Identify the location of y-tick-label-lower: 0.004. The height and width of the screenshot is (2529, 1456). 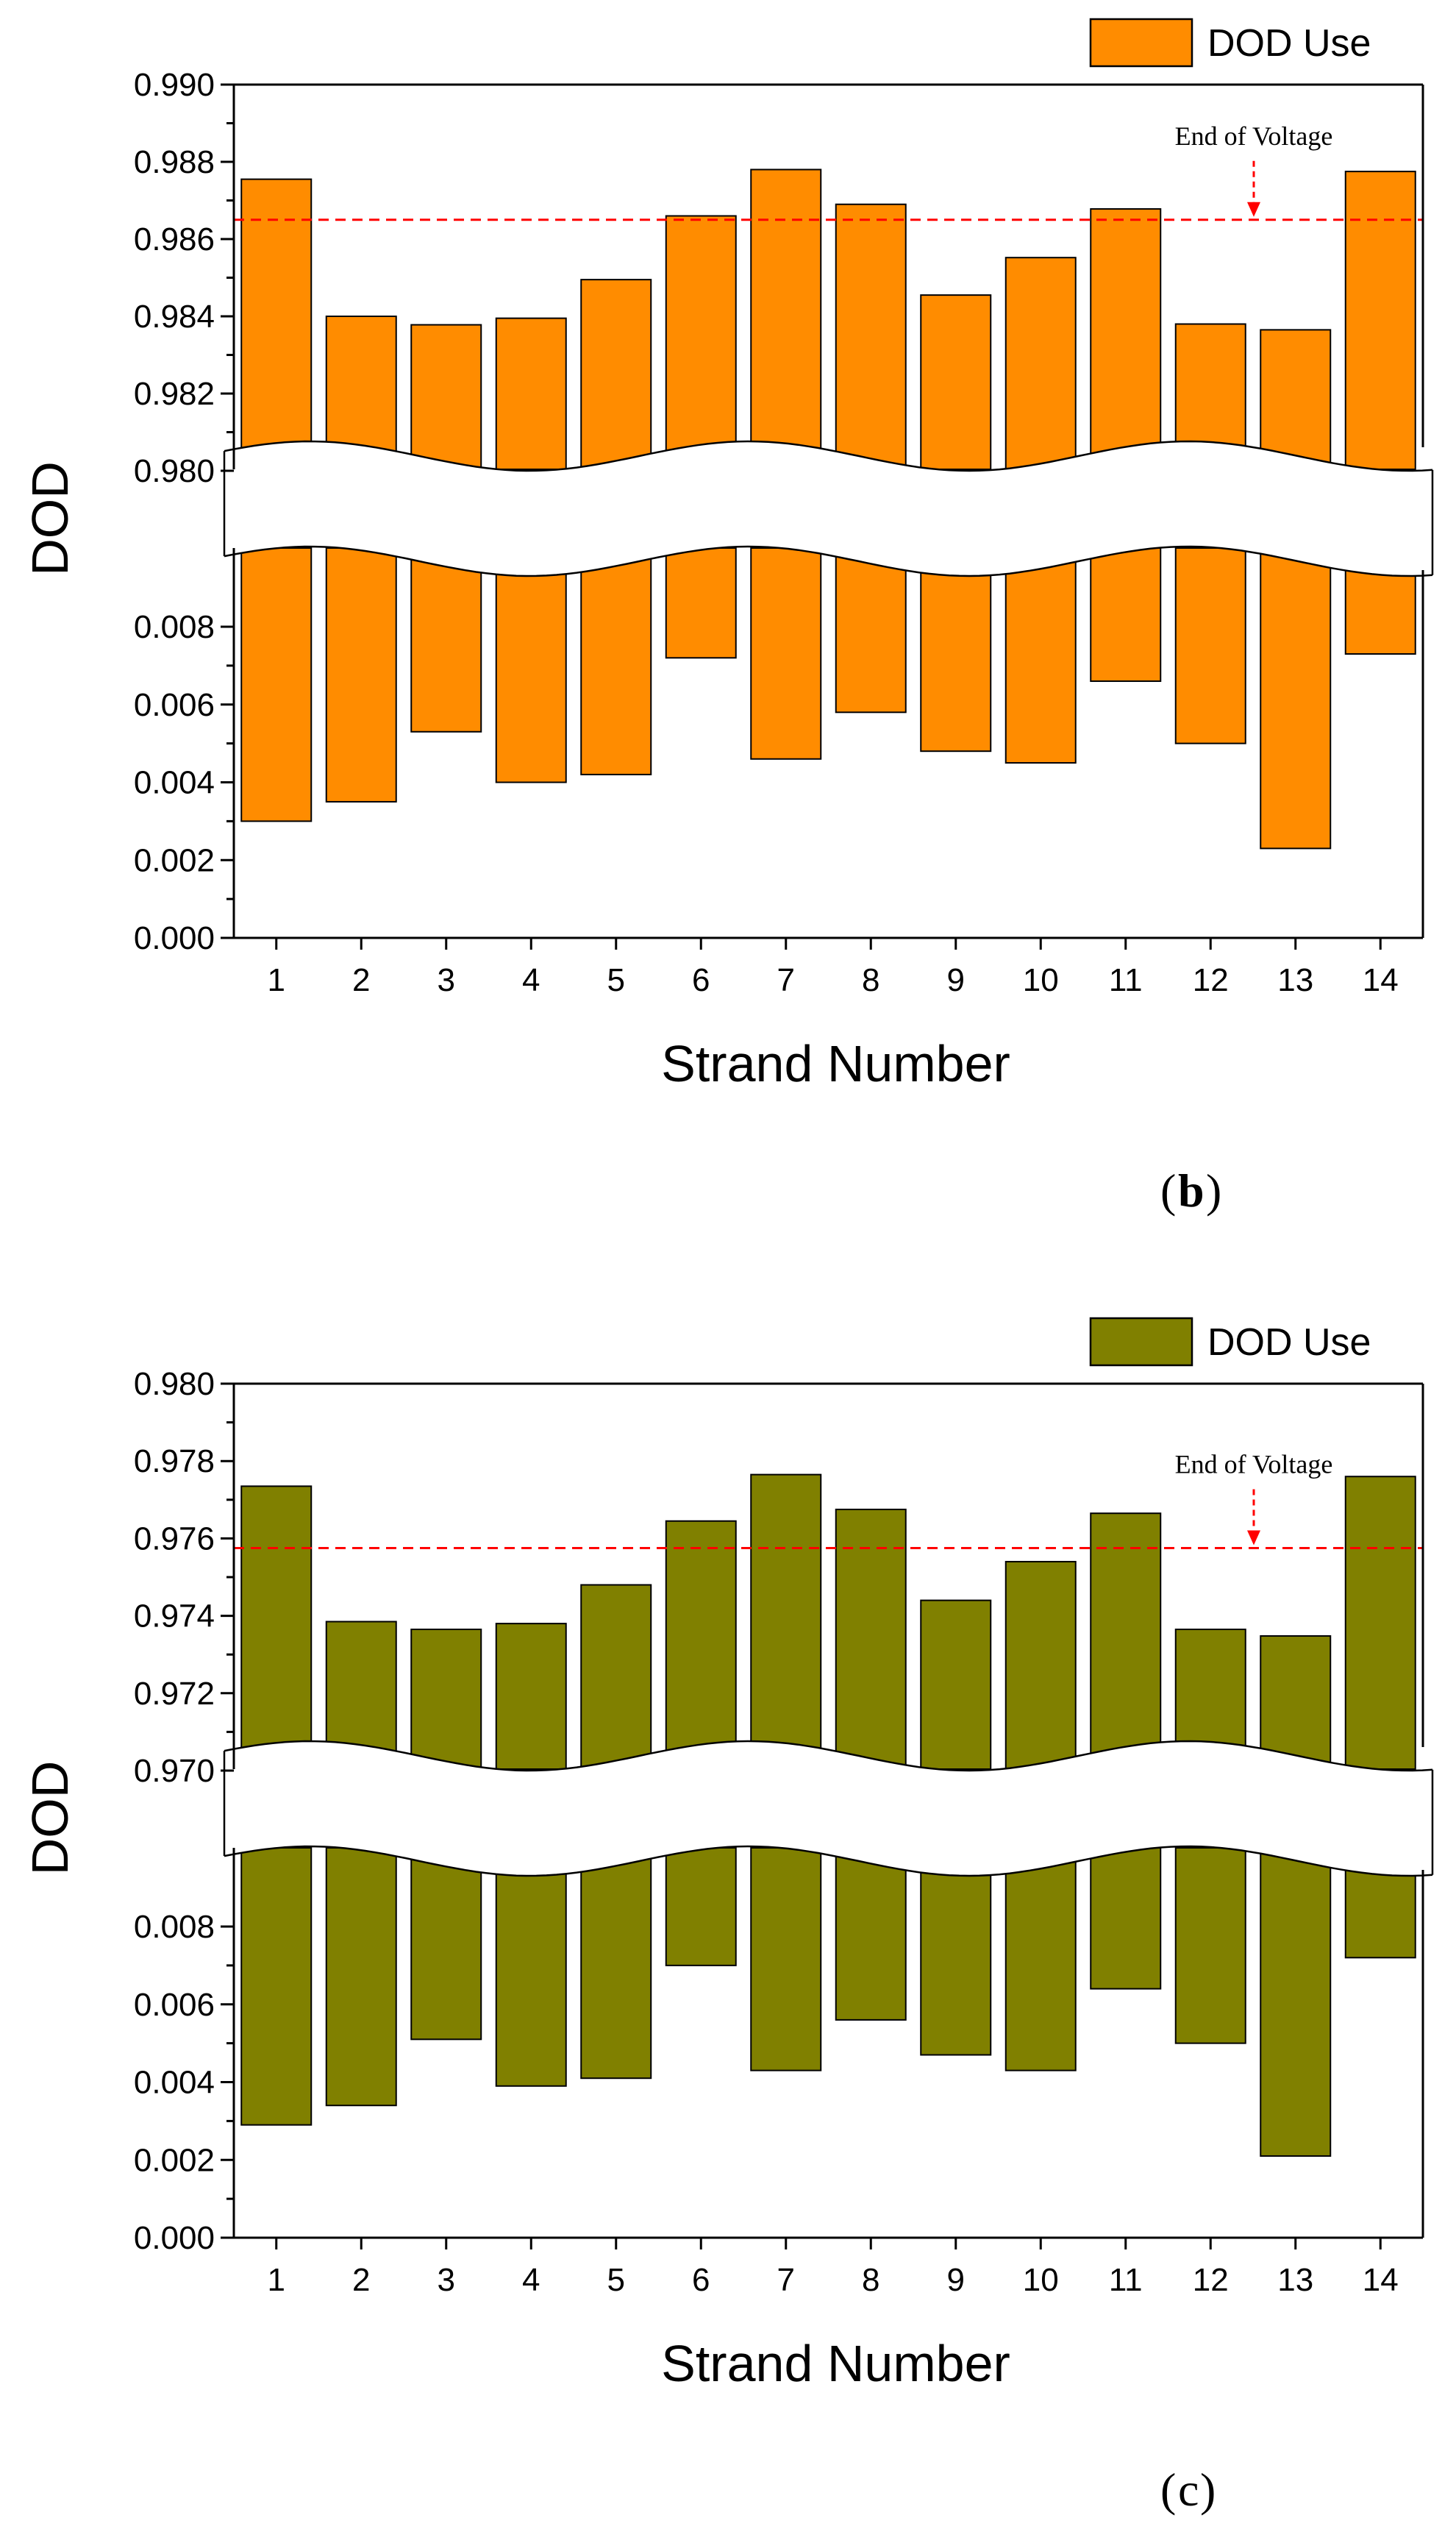
(174, 2083).